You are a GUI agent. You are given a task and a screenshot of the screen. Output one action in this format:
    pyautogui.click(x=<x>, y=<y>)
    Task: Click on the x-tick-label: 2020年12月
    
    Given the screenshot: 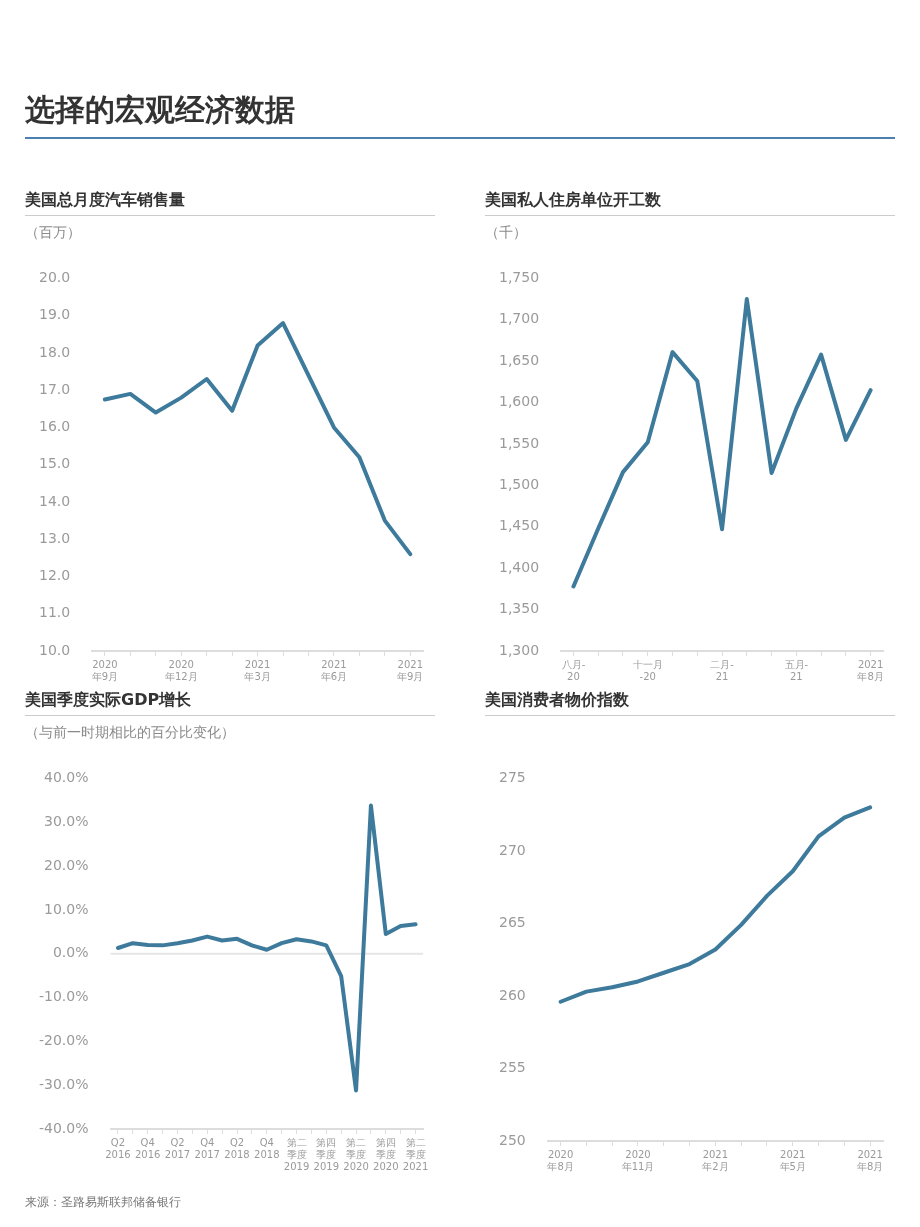 What is the action you would take?
    pyautogui.click(x=181, y=670)
    